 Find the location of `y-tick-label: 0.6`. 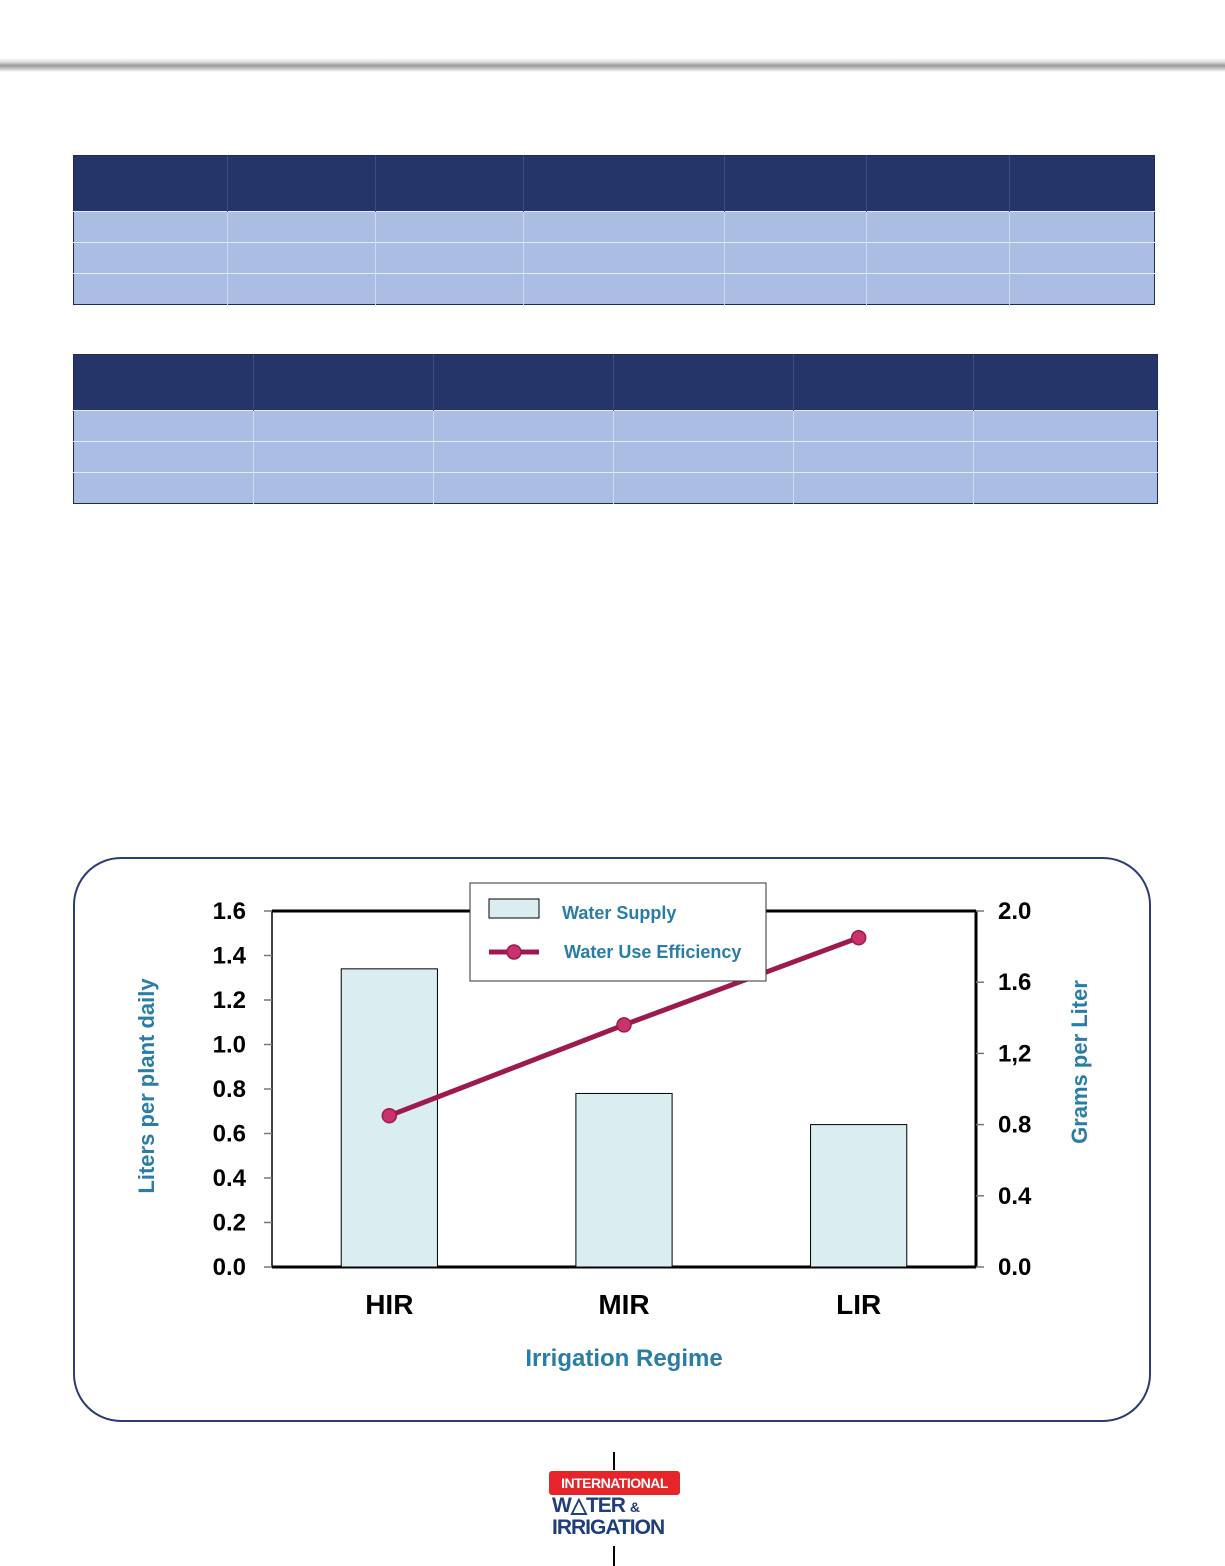

y-tick-label: 0.6 is located at coordinates (229, 1134).